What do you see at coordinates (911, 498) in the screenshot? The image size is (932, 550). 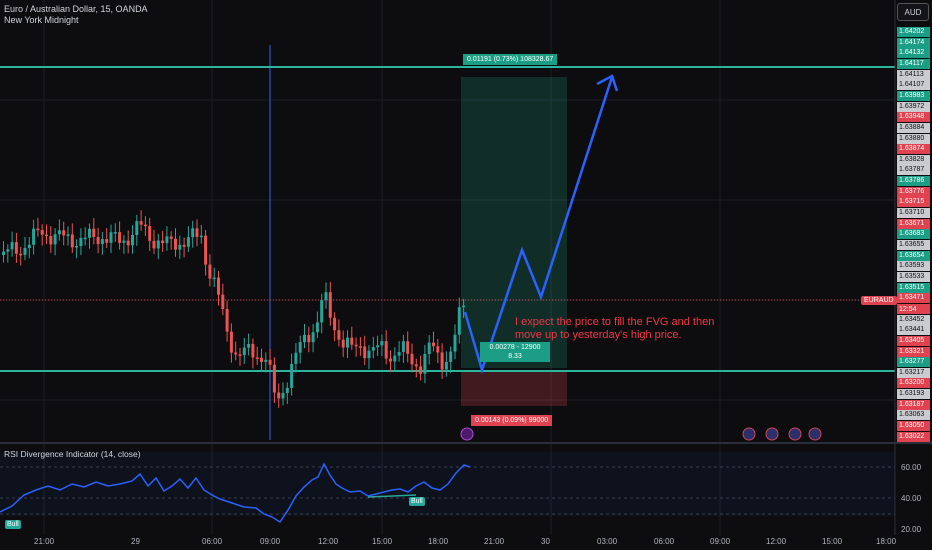 I see `rsi-level-40: 40.00` at bounding box center [911, 498].